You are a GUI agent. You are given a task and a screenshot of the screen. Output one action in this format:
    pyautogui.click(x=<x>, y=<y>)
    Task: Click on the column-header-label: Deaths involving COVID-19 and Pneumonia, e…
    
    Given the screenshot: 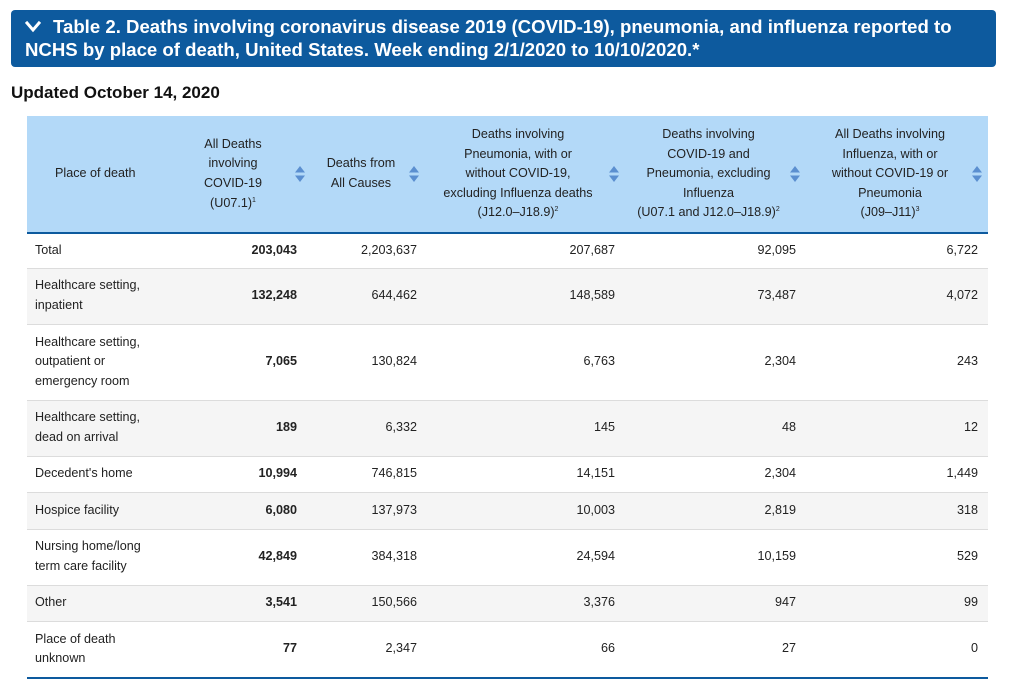 What is the action you would take?
    pyautogui.click(x=708, y=173)
    